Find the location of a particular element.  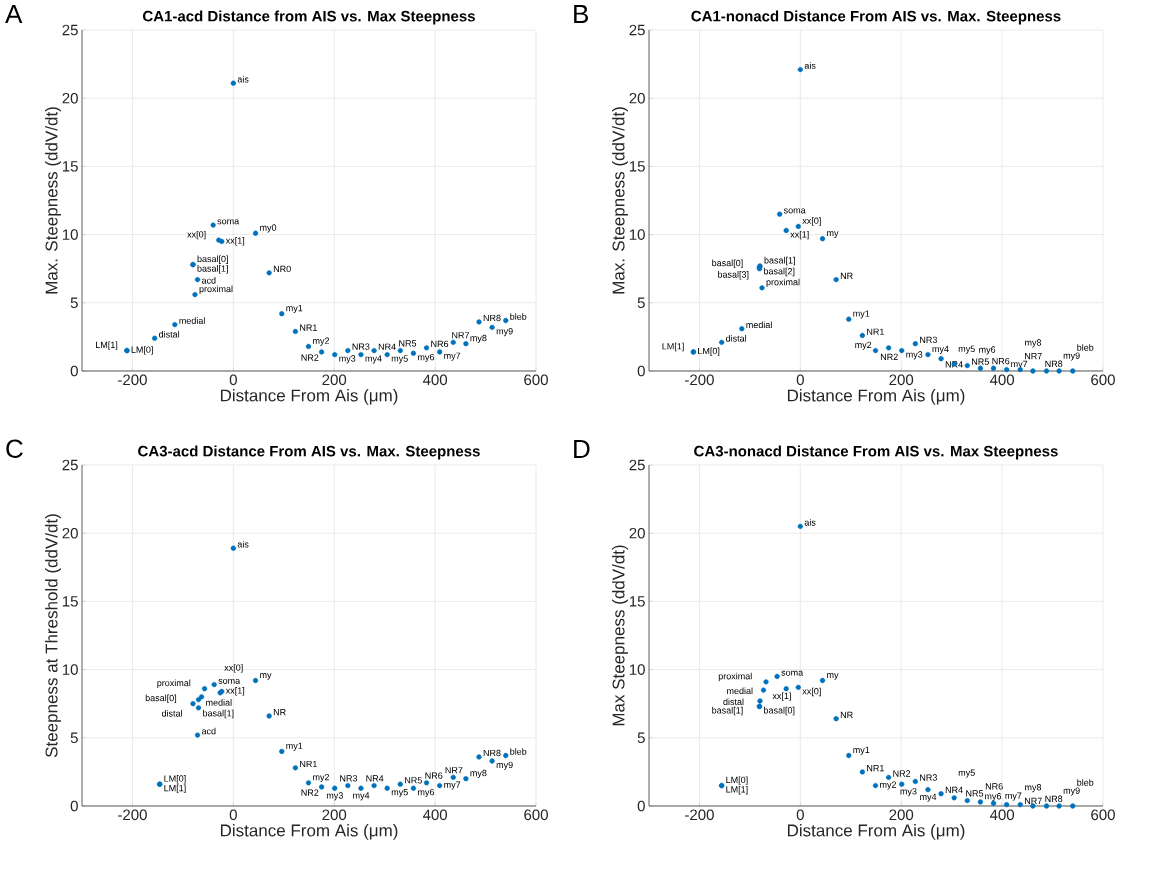

text: B is located at coordinates (581, 14).